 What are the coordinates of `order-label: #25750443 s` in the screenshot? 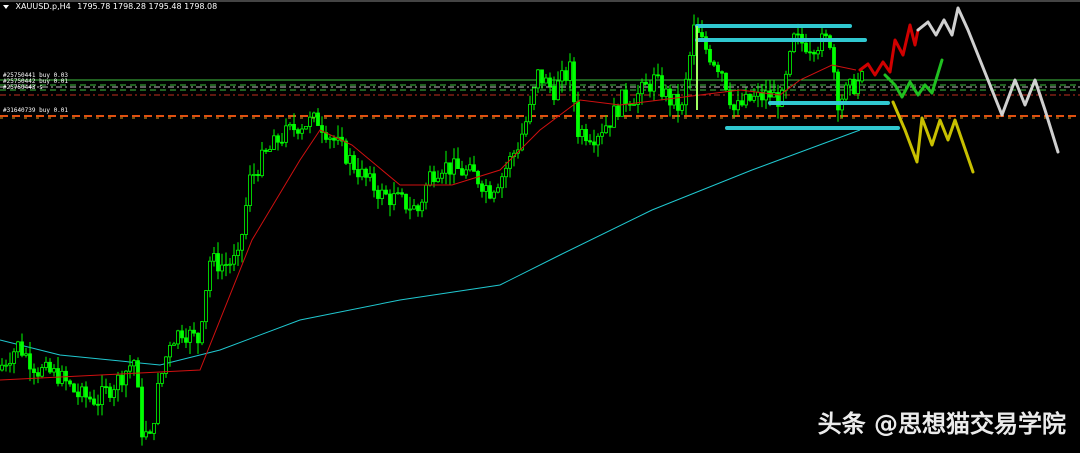 It's located at (23, 87).